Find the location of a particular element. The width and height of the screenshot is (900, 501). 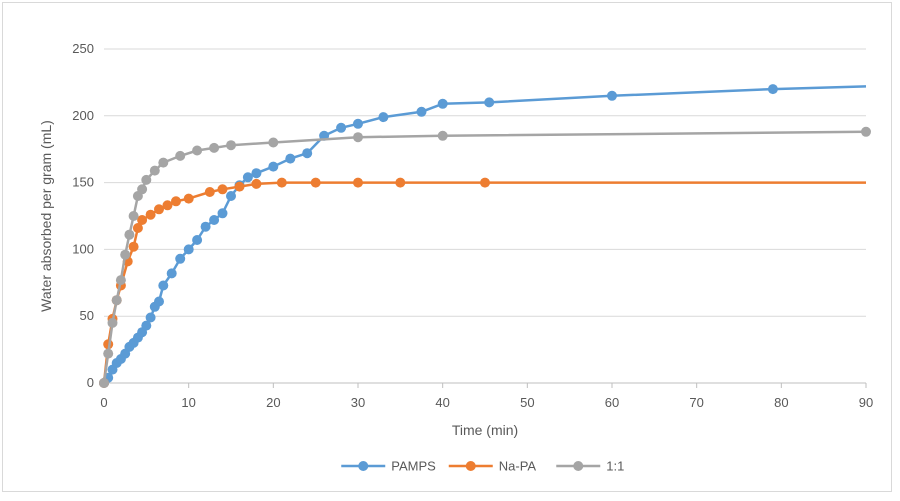

x-tick-label: 40 is located at coordinates (442, 402).